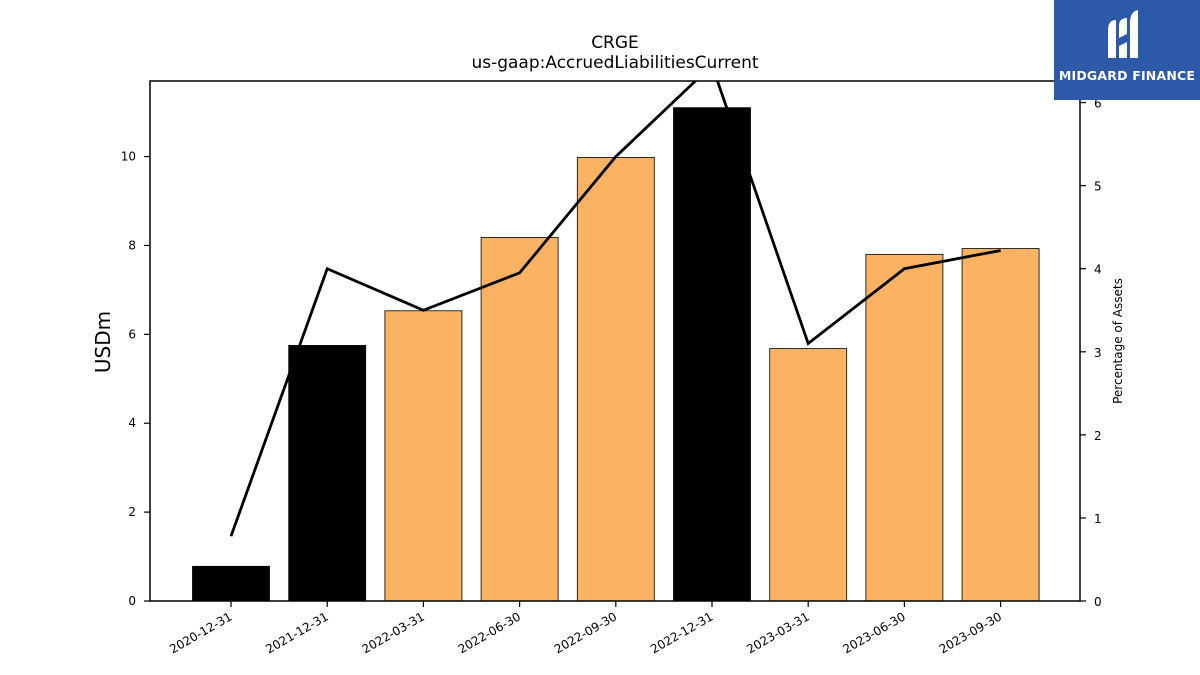 The height and width of the screenshot is (675, 1200). Describe the element at coordinates (1098, 270) in the screenshot. I see `y2-tick-label: 4` at that location.